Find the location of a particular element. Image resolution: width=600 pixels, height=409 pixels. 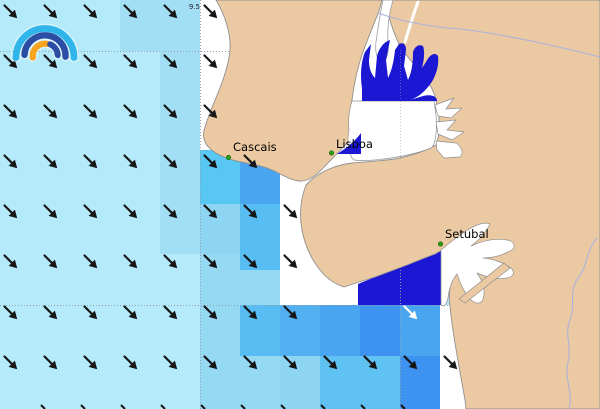

city-marker-lisboa: Lisboa is located at coordinates (350, 146).